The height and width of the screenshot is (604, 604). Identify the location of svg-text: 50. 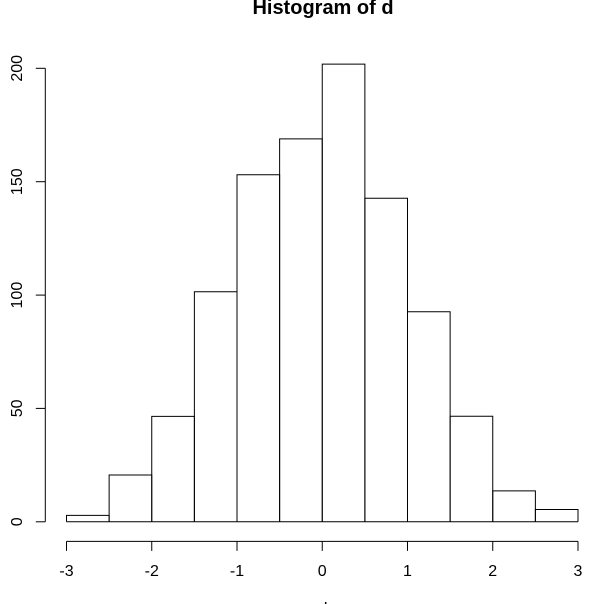
(17, 408).